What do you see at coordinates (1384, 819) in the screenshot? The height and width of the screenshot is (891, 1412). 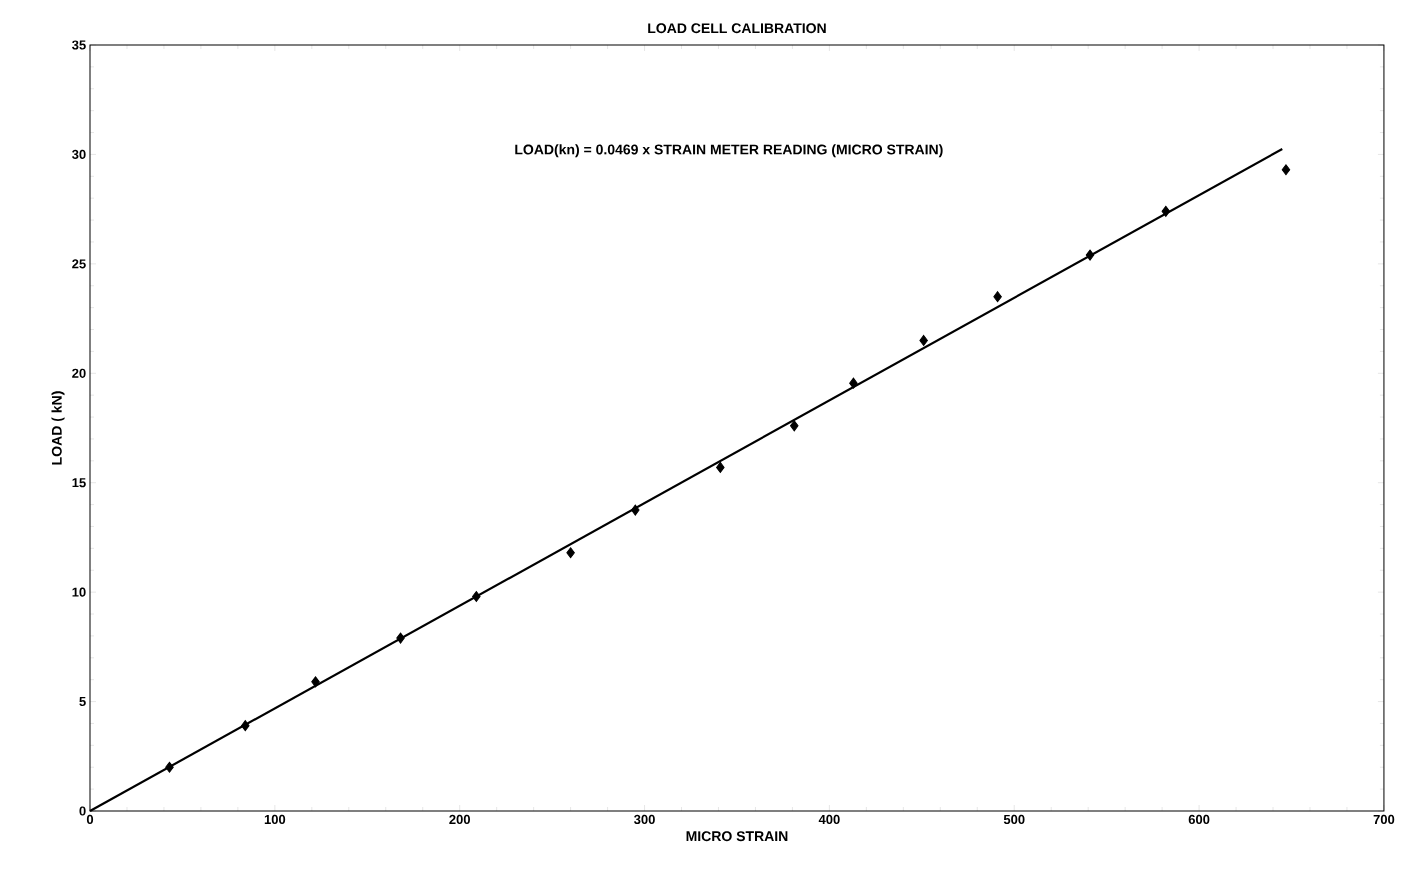 I see `x-tick-label: 700` at bounding box center [1384, 819].